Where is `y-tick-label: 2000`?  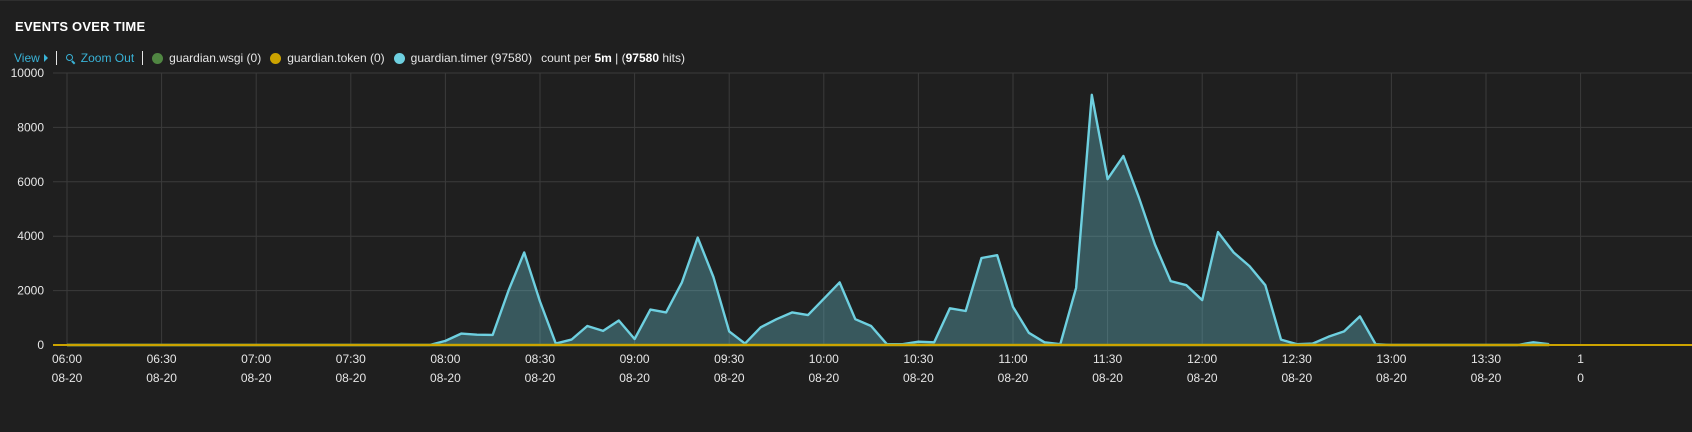 y-tick-label: 2000 is located at coordinates (30, 291).